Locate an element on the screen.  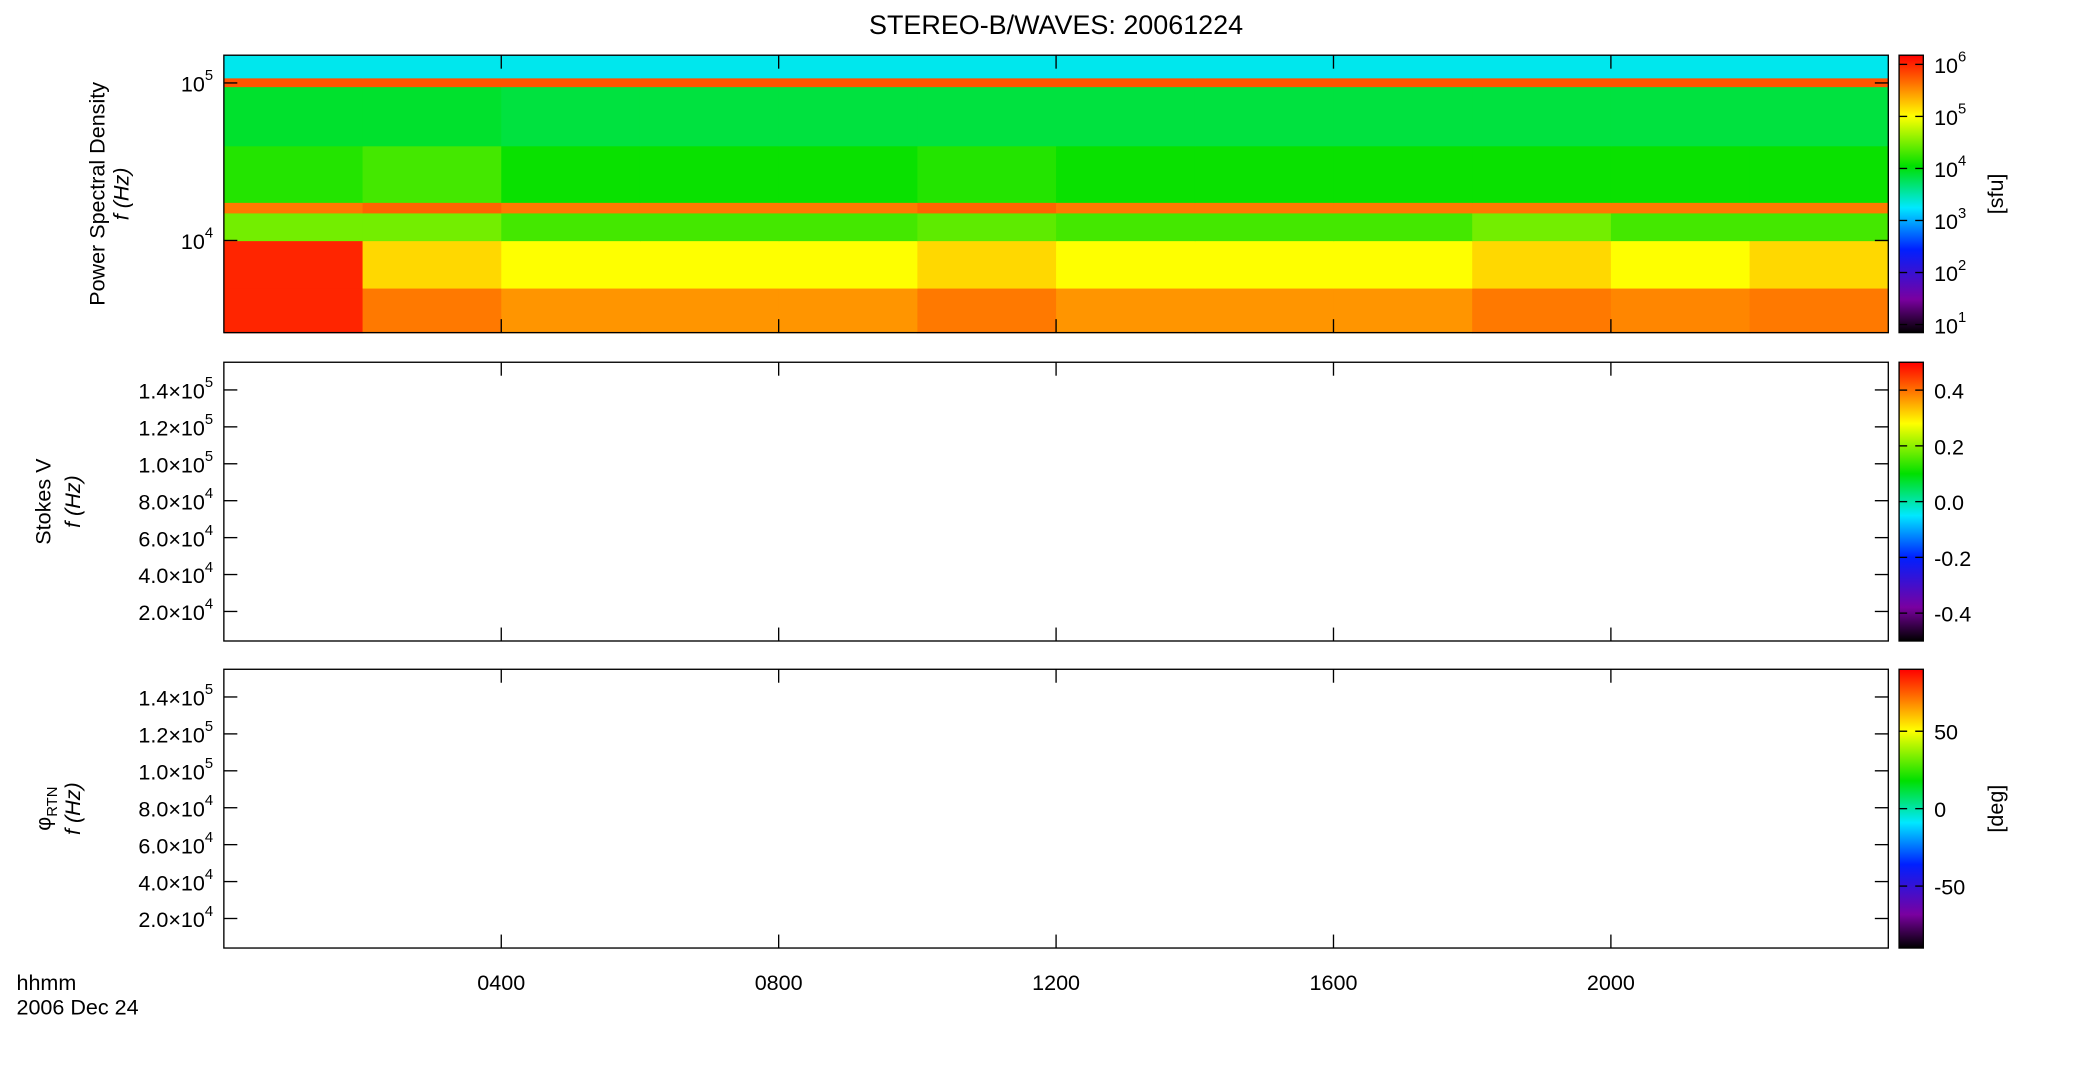
colorbar-tick-label: -0.2 is located at coordinates (1952, 559).